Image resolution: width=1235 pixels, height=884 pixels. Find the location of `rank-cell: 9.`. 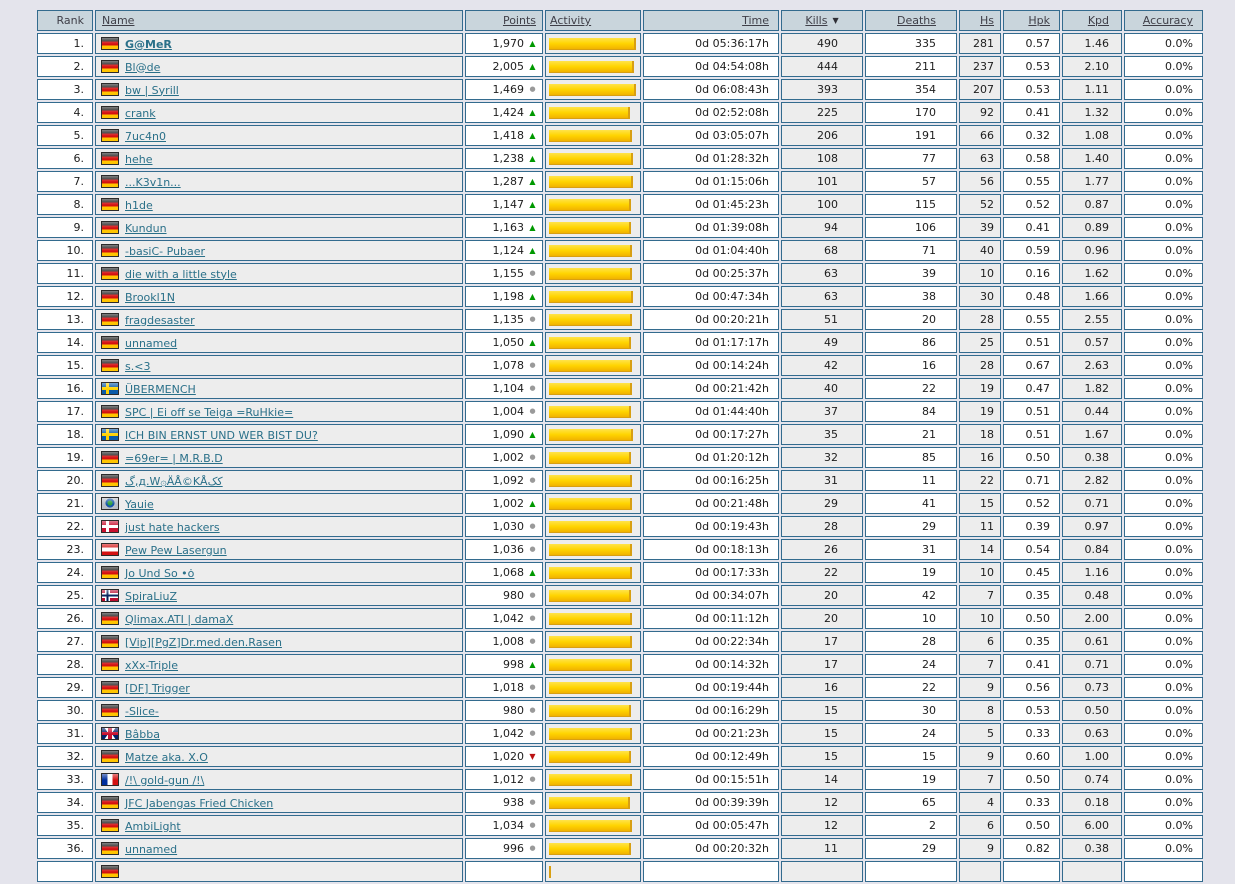

rank-cell: 9. is located at coordinates (65, 227).